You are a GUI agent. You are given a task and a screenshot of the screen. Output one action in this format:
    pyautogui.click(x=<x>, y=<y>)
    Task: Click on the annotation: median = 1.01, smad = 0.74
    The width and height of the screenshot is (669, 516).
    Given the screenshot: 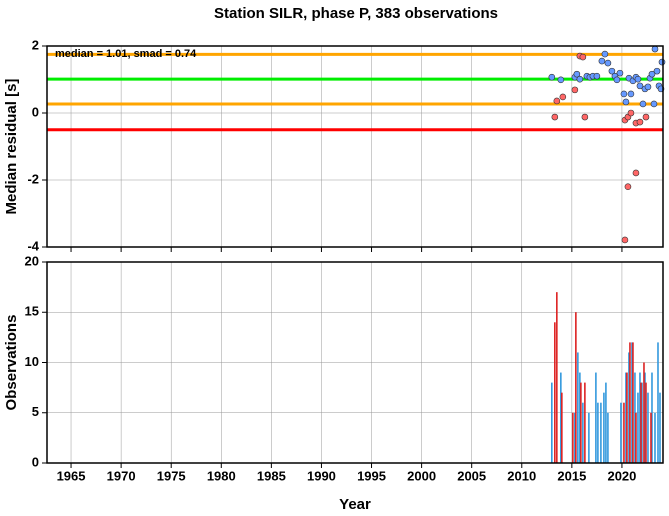 What is the action you would take?
    pyautogui.click(x=126, y=54)
    